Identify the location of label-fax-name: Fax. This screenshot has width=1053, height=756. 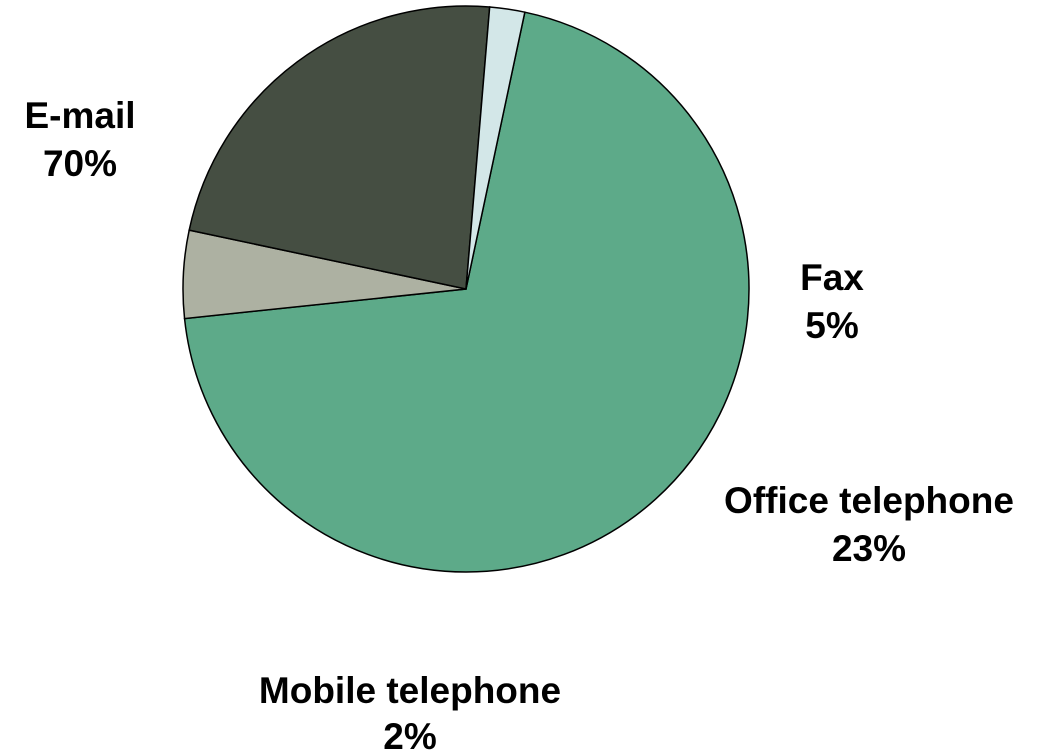
(832, 277).